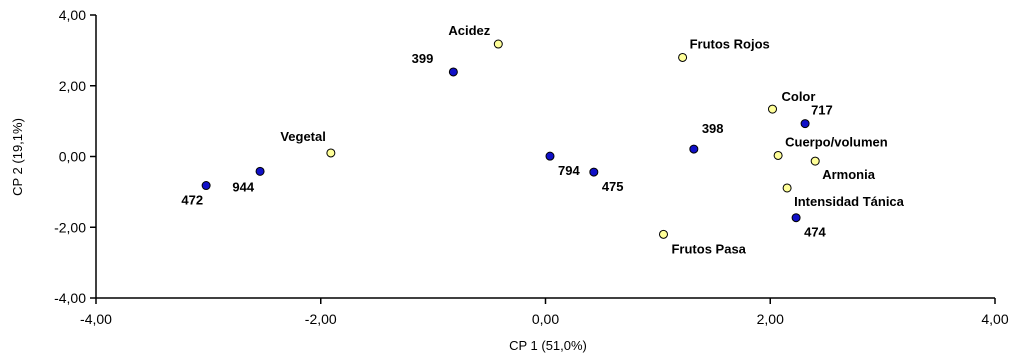 This screenshot has width=1016, height=356. What do you see at coordinates (243, 186) in the screenshot?
I see `point-label-944: 944` at bounding box center [243, 186].